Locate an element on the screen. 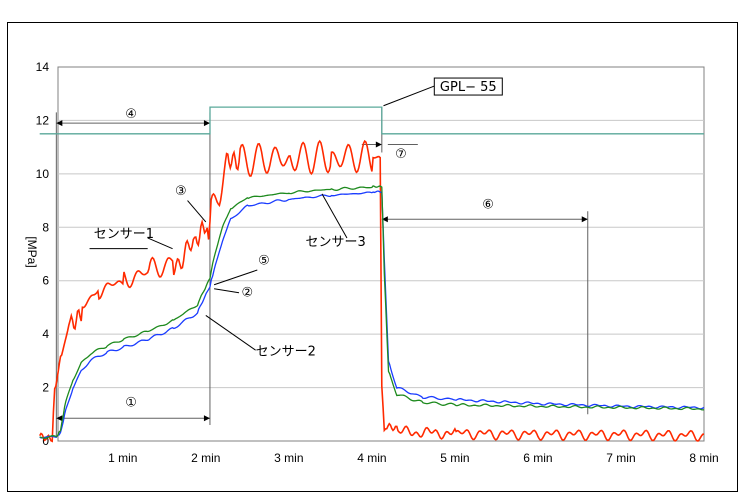 The height and width of the screenshot is (500, 745). x-tick-label: 5 min is located at coordinates (454, 458).